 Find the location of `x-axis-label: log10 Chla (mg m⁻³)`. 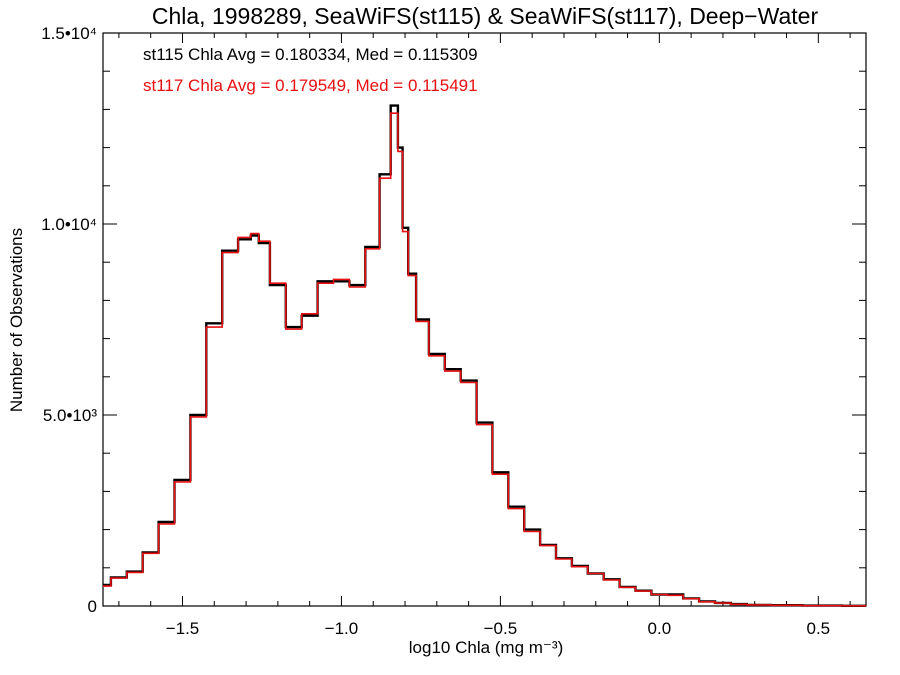

x-axis-label: log10 Chla (mg m⁻³) is located at coordinates (486, 647).